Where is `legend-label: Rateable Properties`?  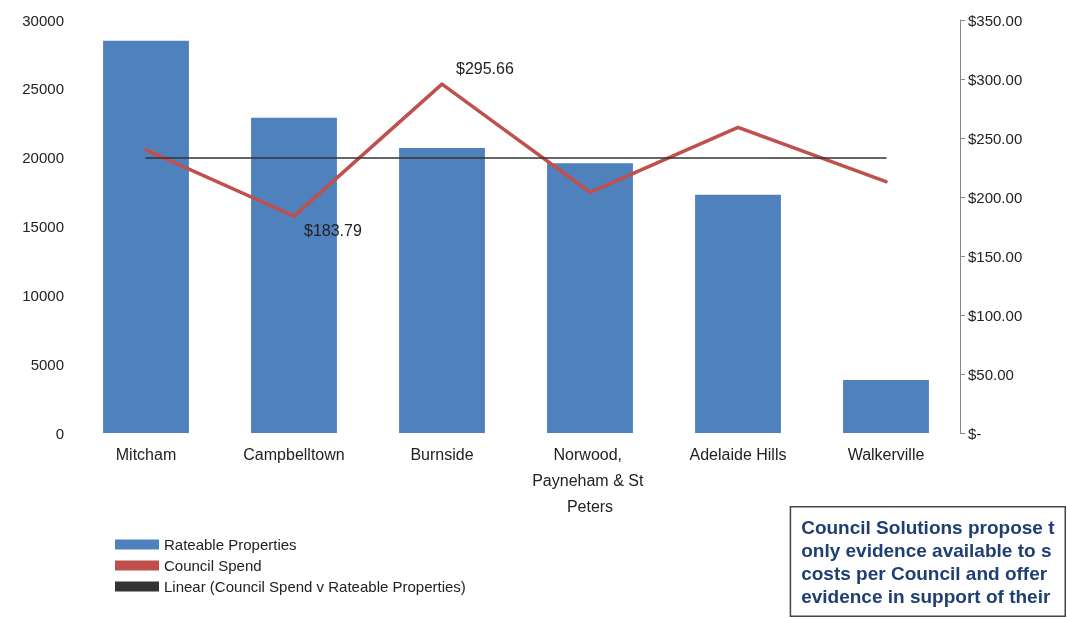
legend-label: Rateable Properties is located at coordinates (230, 544).